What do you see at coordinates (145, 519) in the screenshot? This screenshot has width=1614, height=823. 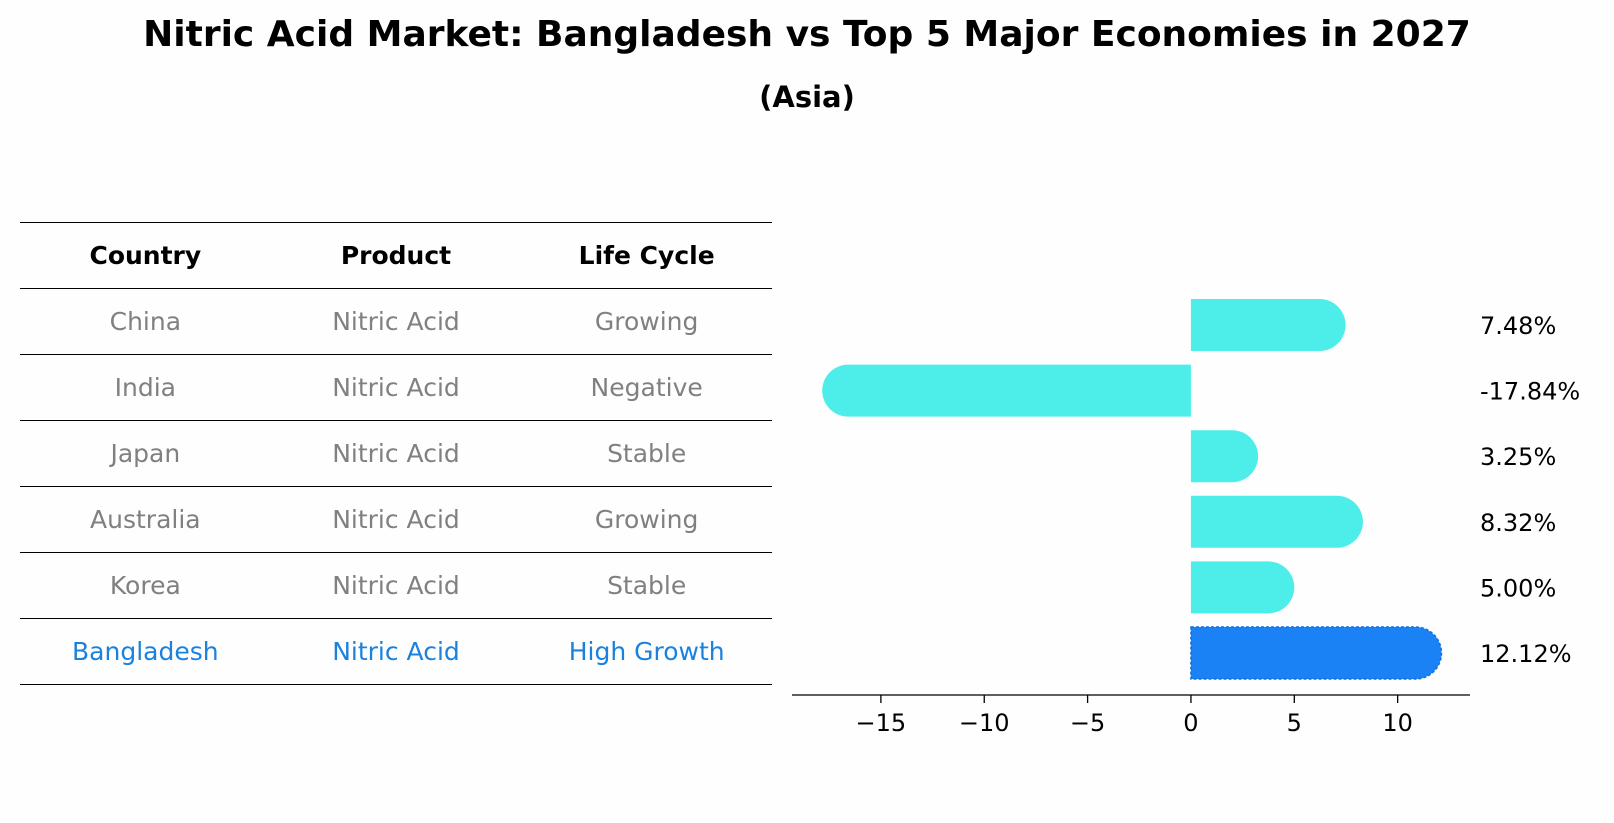 I see `cell-country: Australia` at bounding box center [145, 519].